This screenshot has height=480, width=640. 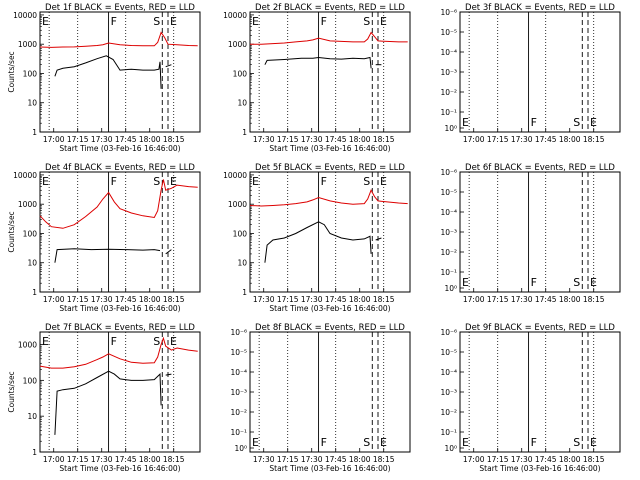 What do you see at coordinates (448, 332) in the screenshot?
I see `y-tick-label: 10⁻⁶` at bounding box center [448, 332].